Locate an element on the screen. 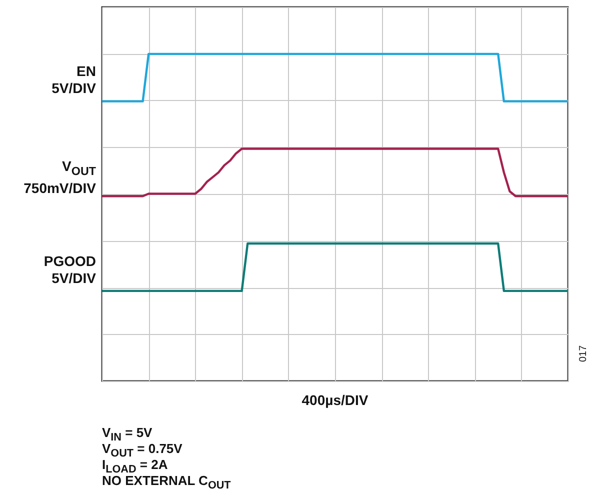  series-label: EN is located at coordinates (86, 71).